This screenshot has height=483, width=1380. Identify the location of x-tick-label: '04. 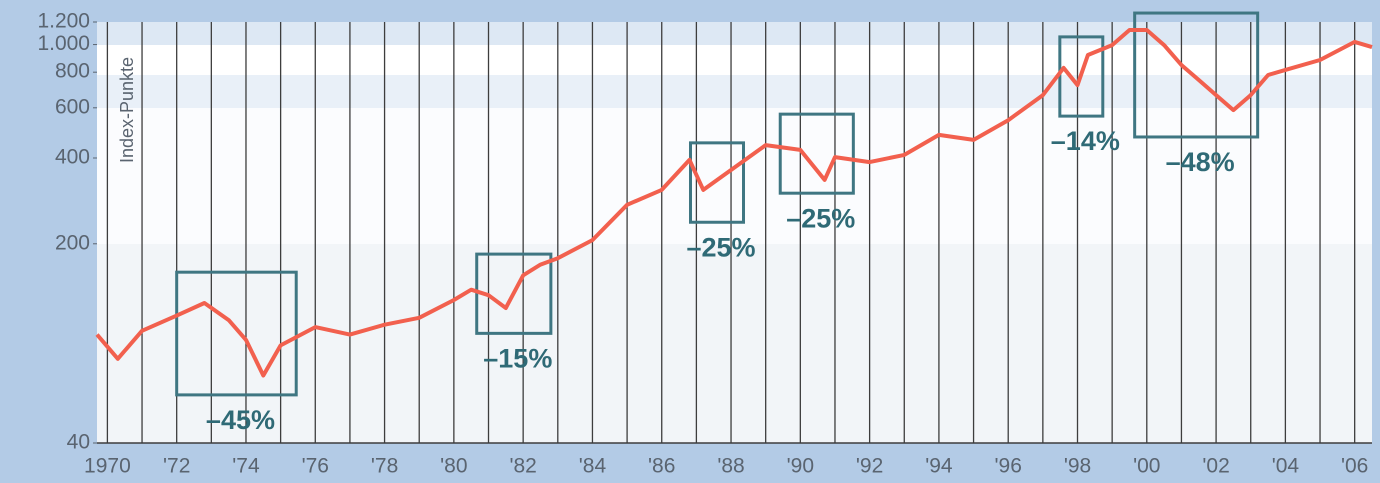
(1286, 466).